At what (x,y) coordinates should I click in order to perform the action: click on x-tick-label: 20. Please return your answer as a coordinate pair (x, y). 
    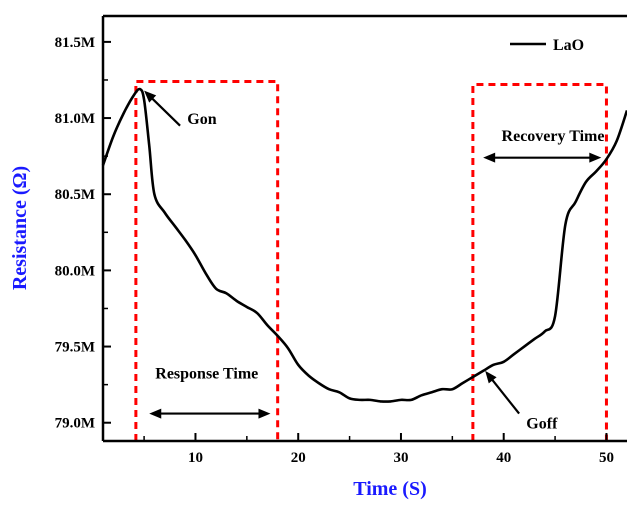
    Looking at the image, I should click on (298, 458).